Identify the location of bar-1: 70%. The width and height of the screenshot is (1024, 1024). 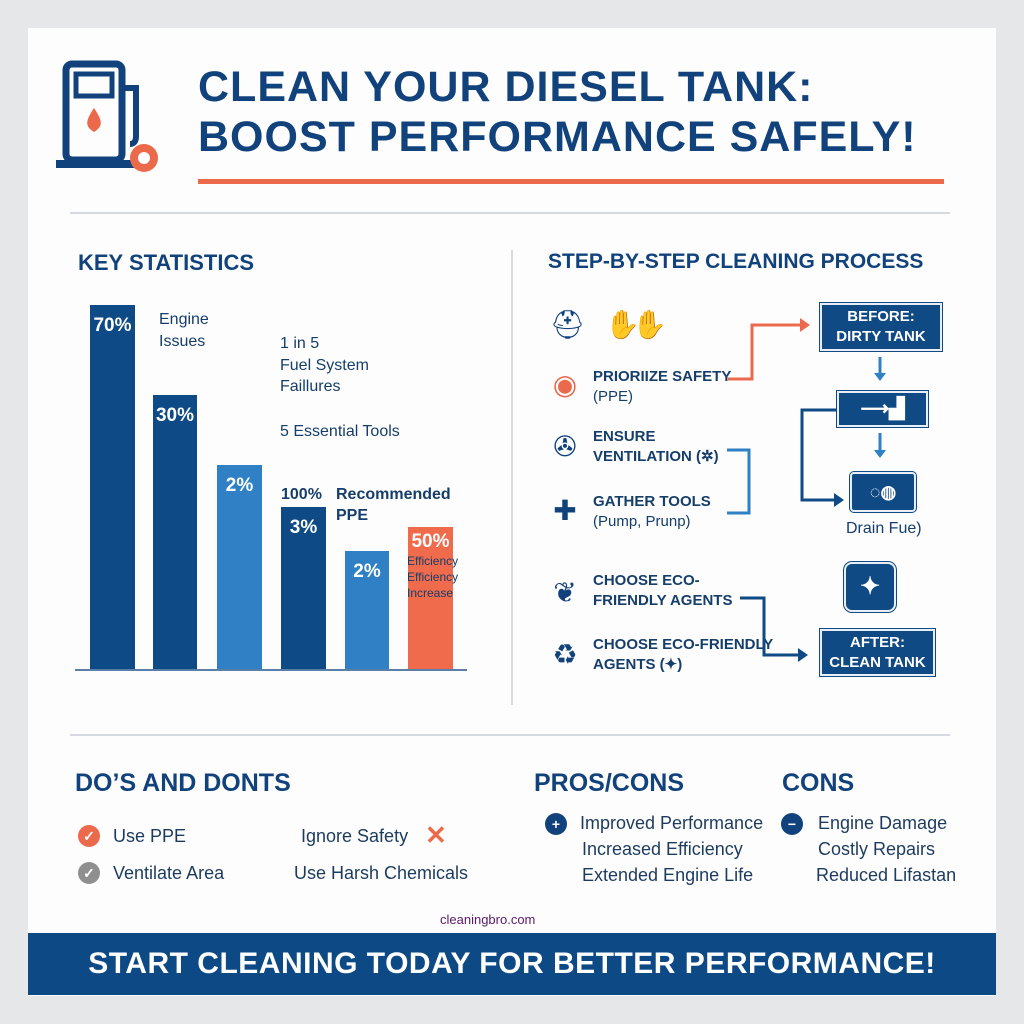
(112, 487).